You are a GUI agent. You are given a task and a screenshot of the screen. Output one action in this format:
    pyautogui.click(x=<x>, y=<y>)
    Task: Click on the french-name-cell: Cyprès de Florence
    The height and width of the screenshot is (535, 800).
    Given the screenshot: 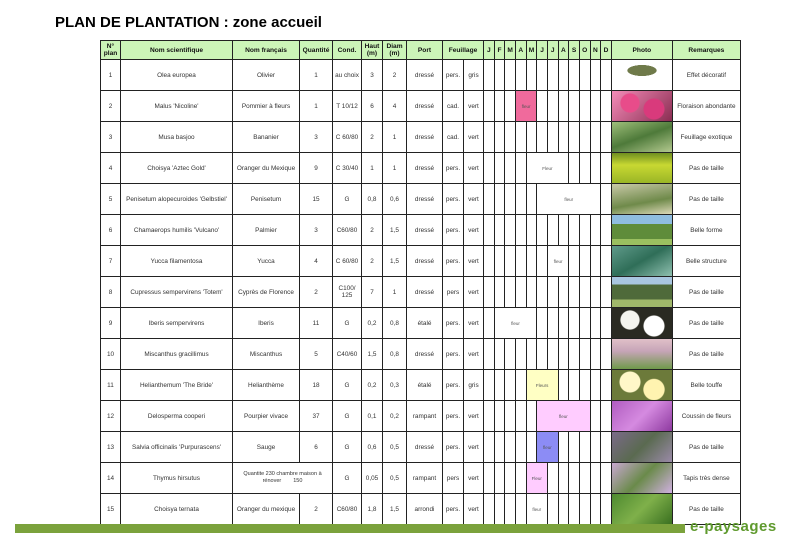 What is the action you would take?
    pyautogui.click(x=266, y=292)
    